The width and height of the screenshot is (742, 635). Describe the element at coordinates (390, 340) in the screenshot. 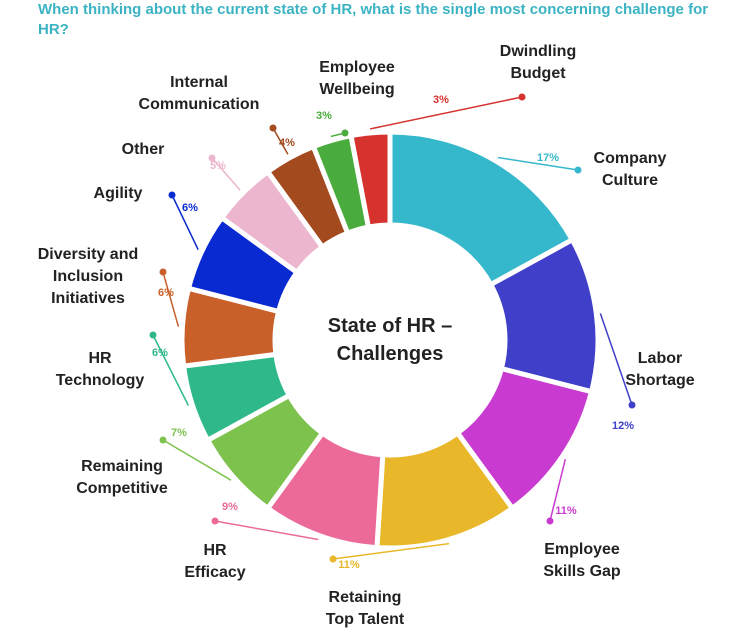

I see `chart-title: State of HR – Challenges` at that location.